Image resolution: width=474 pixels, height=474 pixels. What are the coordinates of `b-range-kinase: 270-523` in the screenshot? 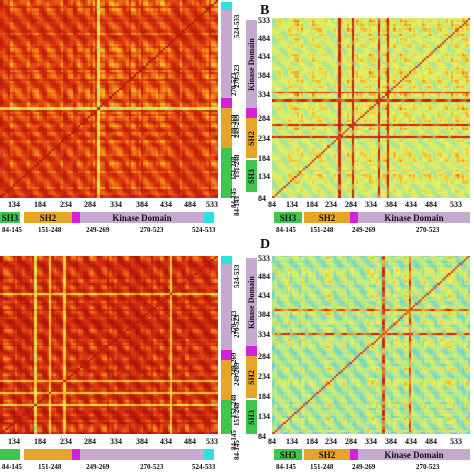 It's located at (428, 230).